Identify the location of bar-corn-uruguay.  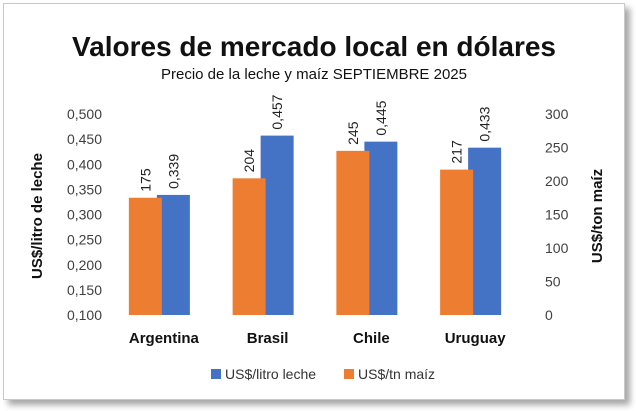
(457, 242).